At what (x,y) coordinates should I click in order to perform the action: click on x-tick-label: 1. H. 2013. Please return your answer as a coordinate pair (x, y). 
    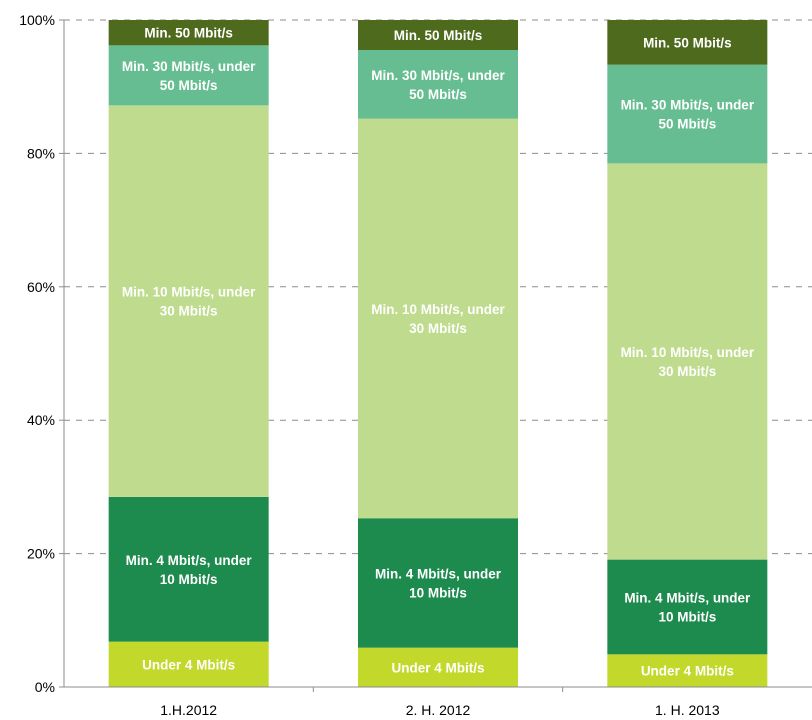
    Looking at the image, I should click on (687, 710).